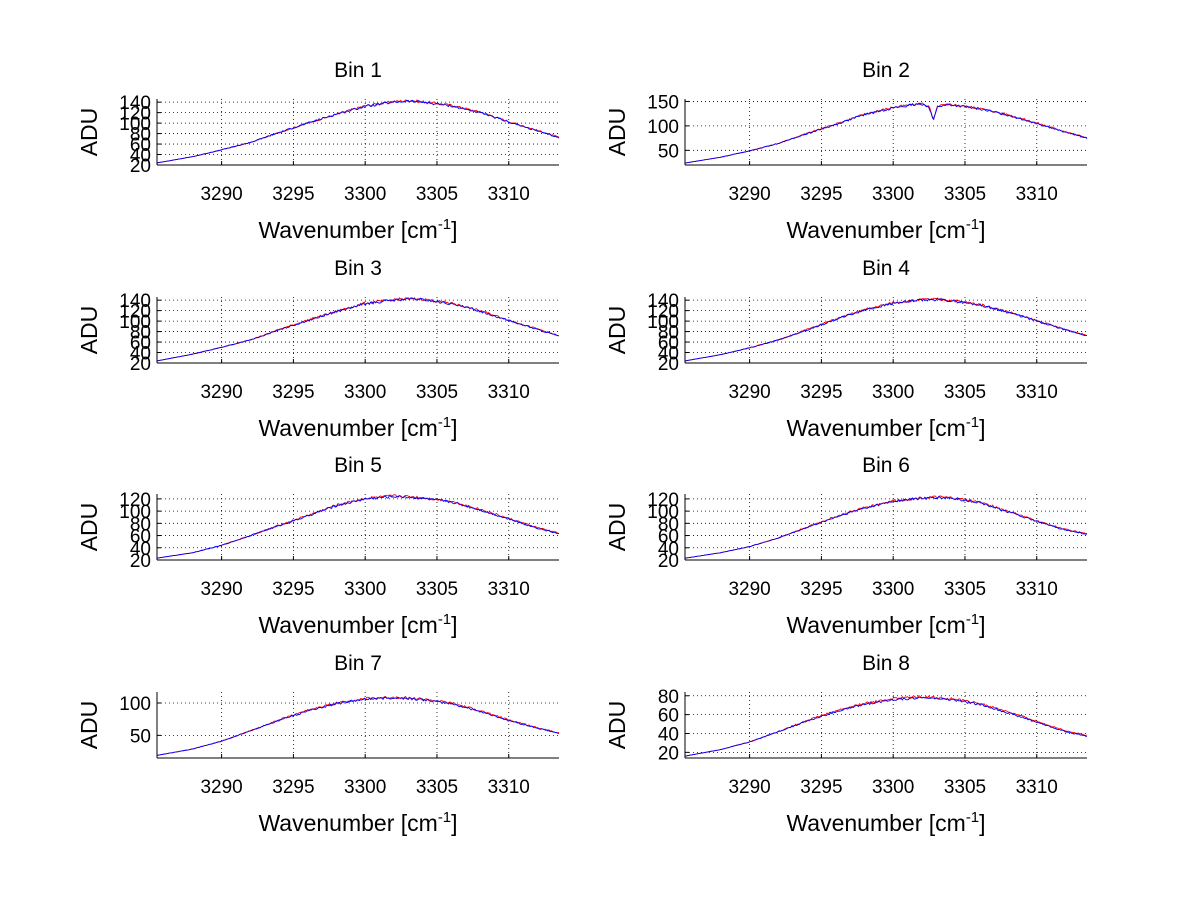 The image size is (1200, 901). What do you see at coordinates (358, 663) in the screenshot?
I see `subplot-title: Bin 7` at bounding box center [358, 663].